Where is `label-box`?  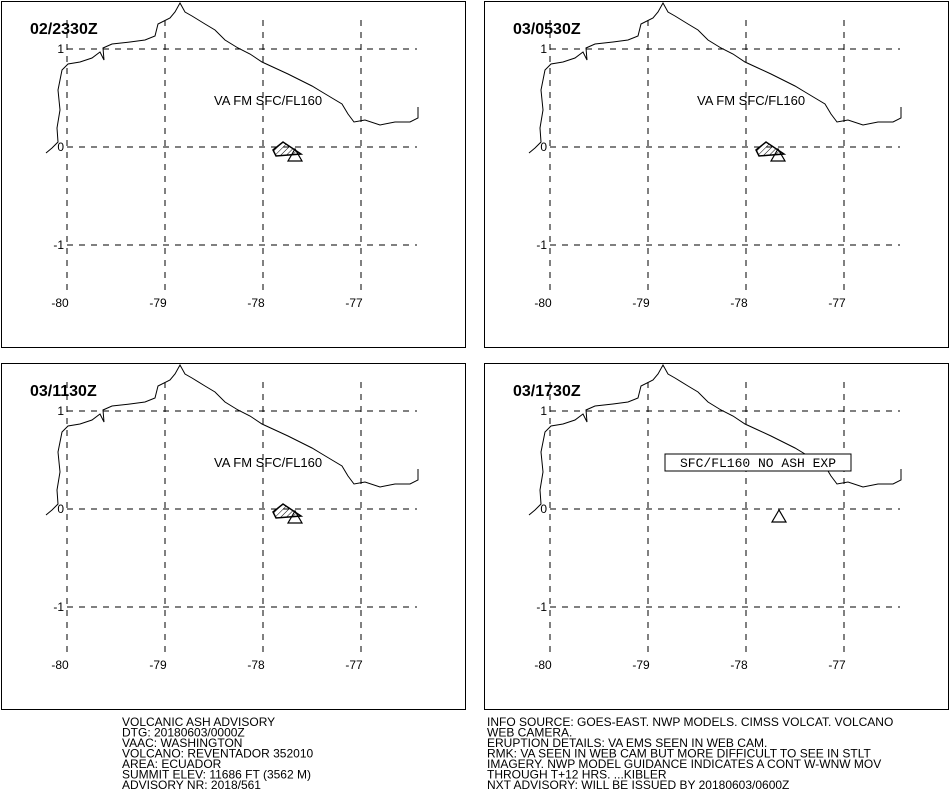
label-box is located at coordinates (758, 462).